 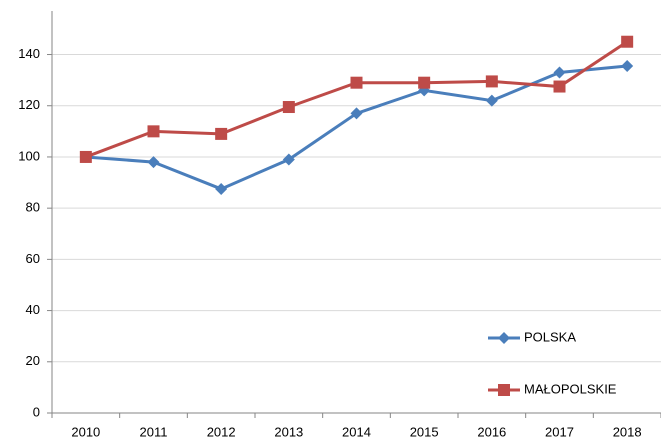 What do you see at coordinates (154, 431) in the screenshot?
I see `x-tick-label: 2011` at bounding box center [154, 431].